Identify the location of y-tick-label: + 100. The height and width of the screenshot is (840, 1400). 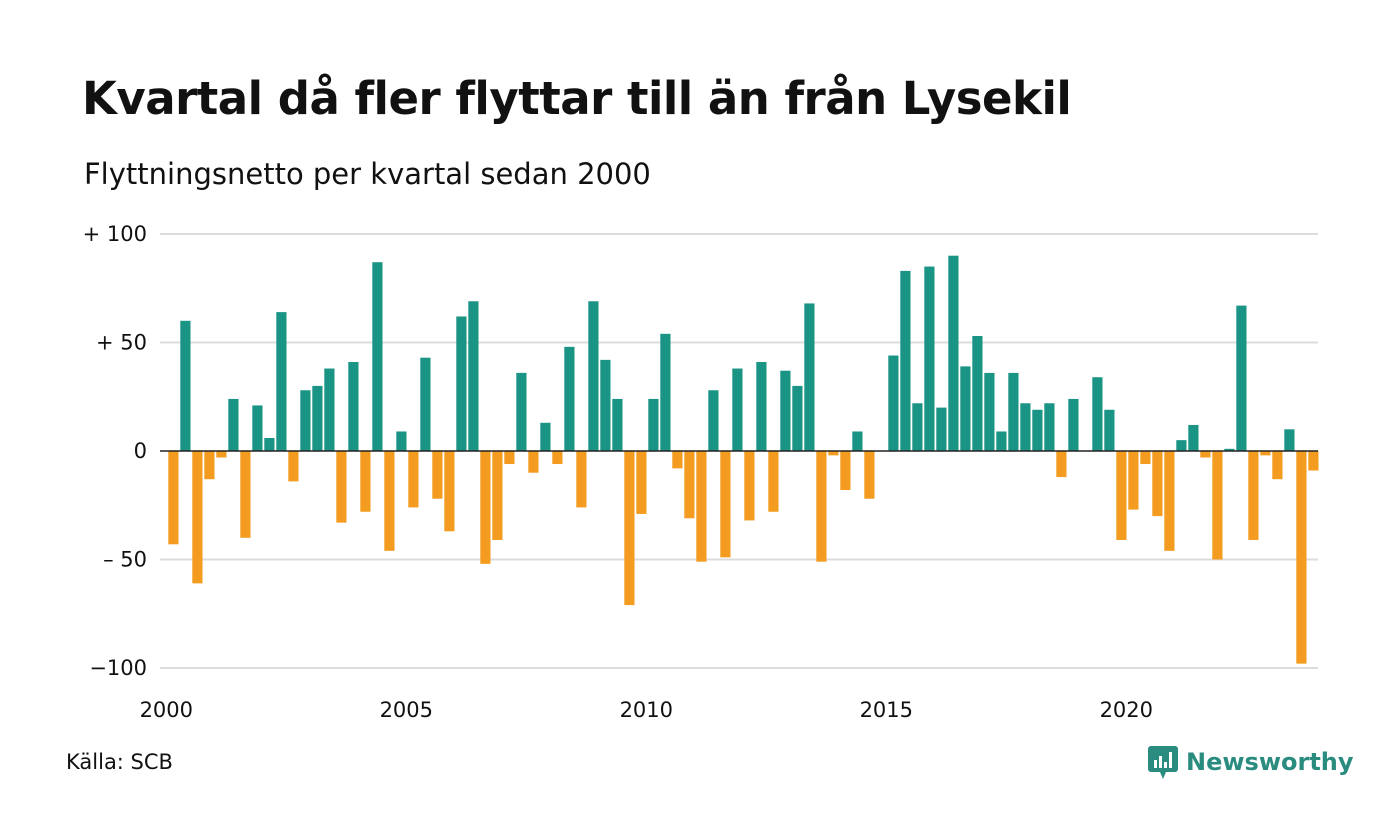
(115, 234).